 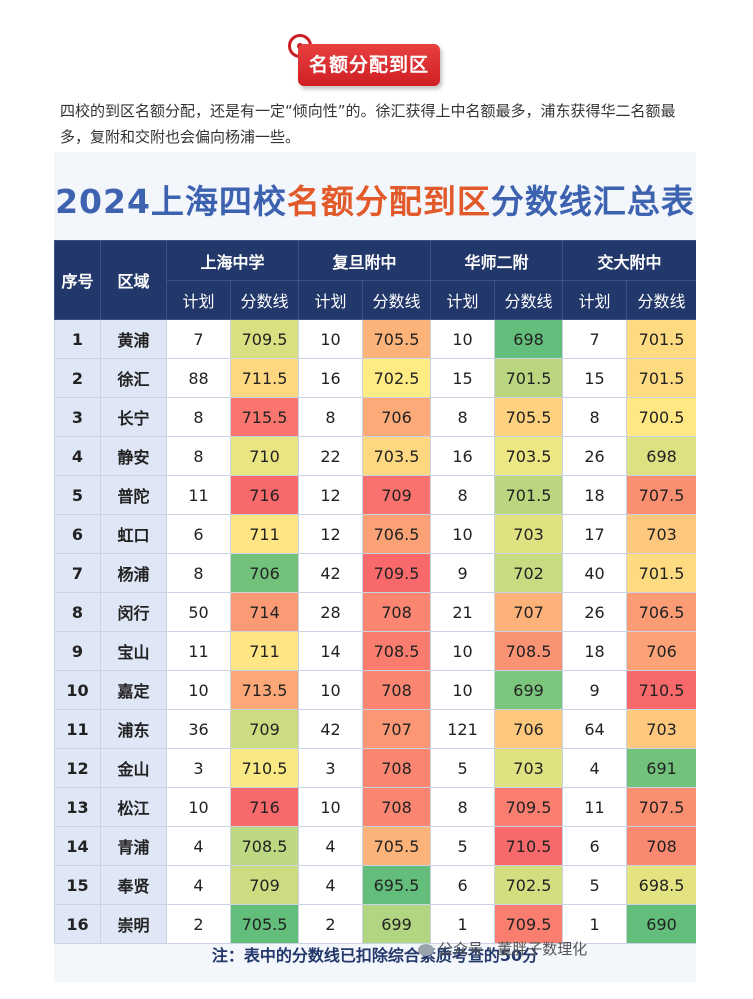 What do you see at coordinates (375, 955) in the screenshot?
I see `table-note: 注：表中的分数线已扣除综合素质考查的50分` at bounding box center [375, 955].